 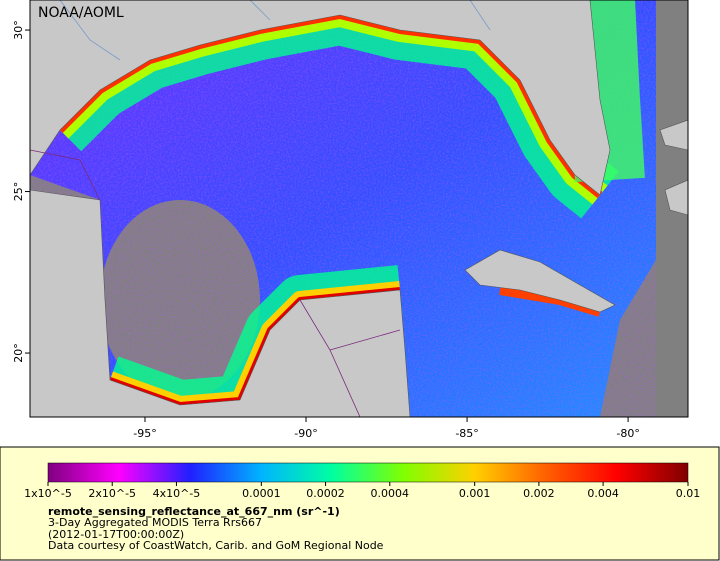 What do you see at coordinates (112, 493) in the screenshot?
I see `colorbar-tick-label: 2x10^-5` at bounding box center [112, 493].